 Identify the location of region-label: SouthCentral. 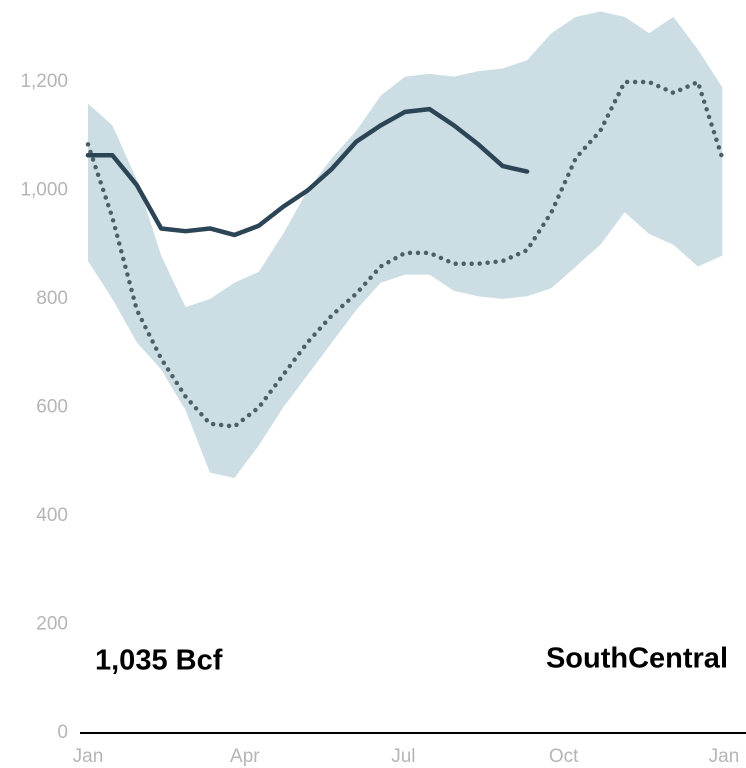
(637, 659).